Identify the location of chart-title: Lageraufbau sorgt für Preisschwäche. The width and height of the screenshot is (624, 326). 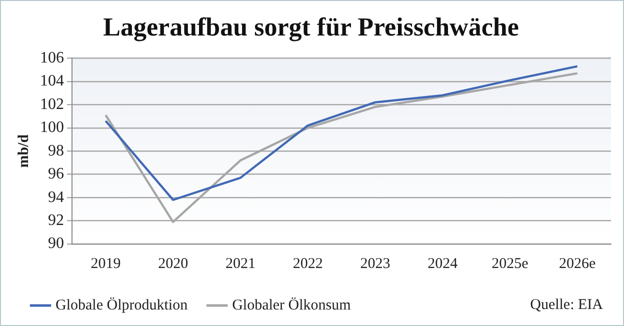
(311, 27).